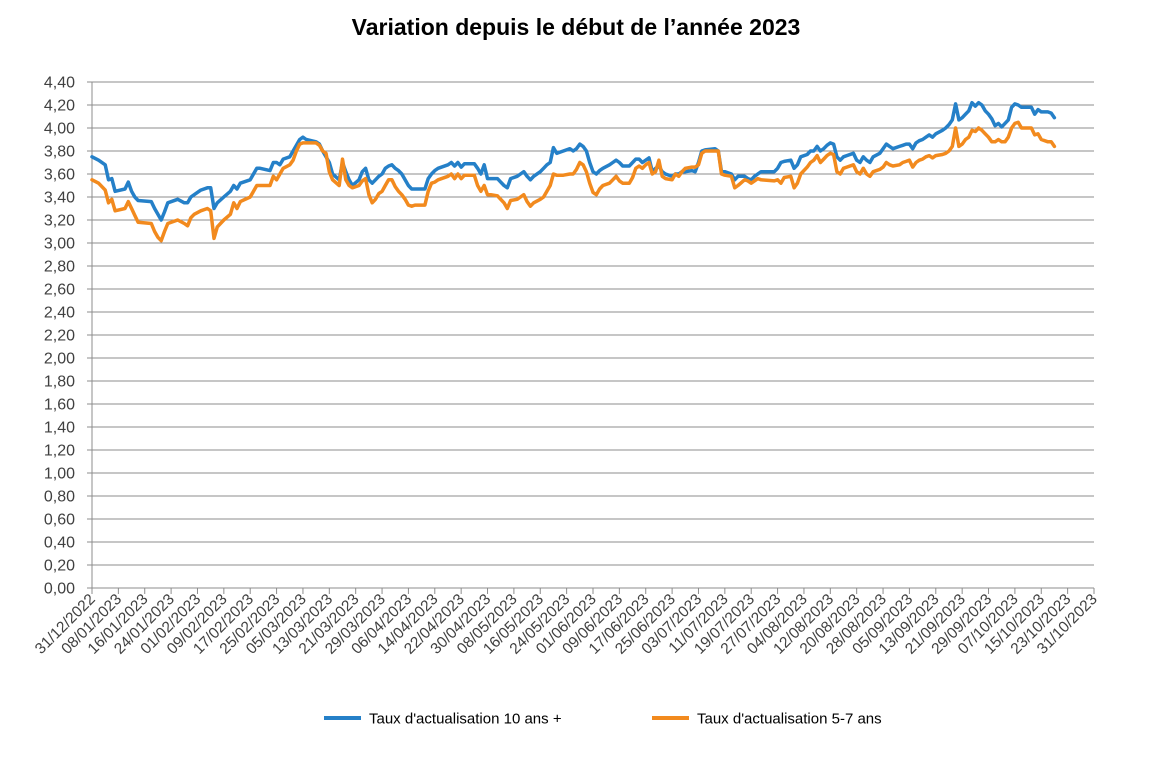 This screenshot has height=759, width=1151. I want to click on y-tick-label: 4,40, so click(59, 83).